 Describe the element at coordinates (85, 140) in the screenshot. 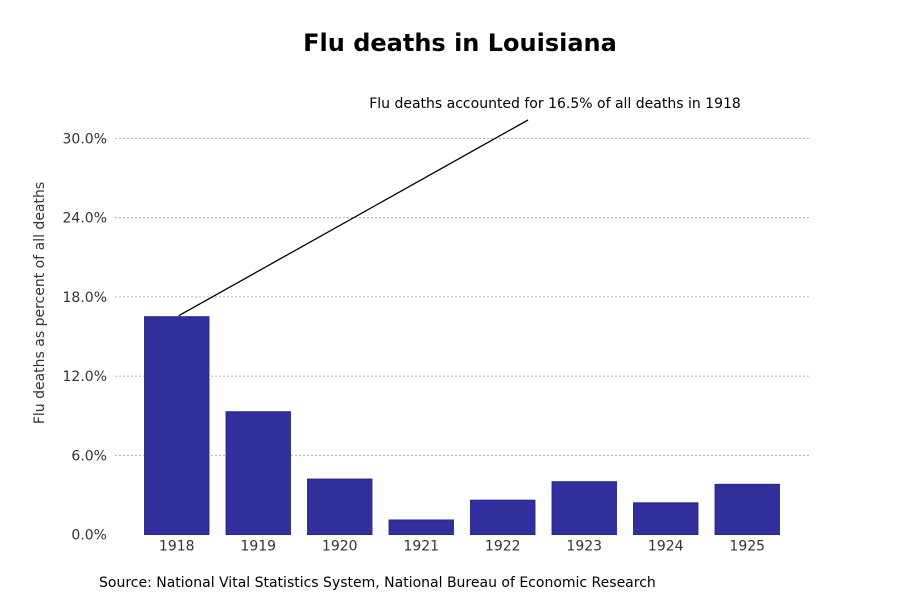

I see `y-tick-label: 30.0%` at that location.